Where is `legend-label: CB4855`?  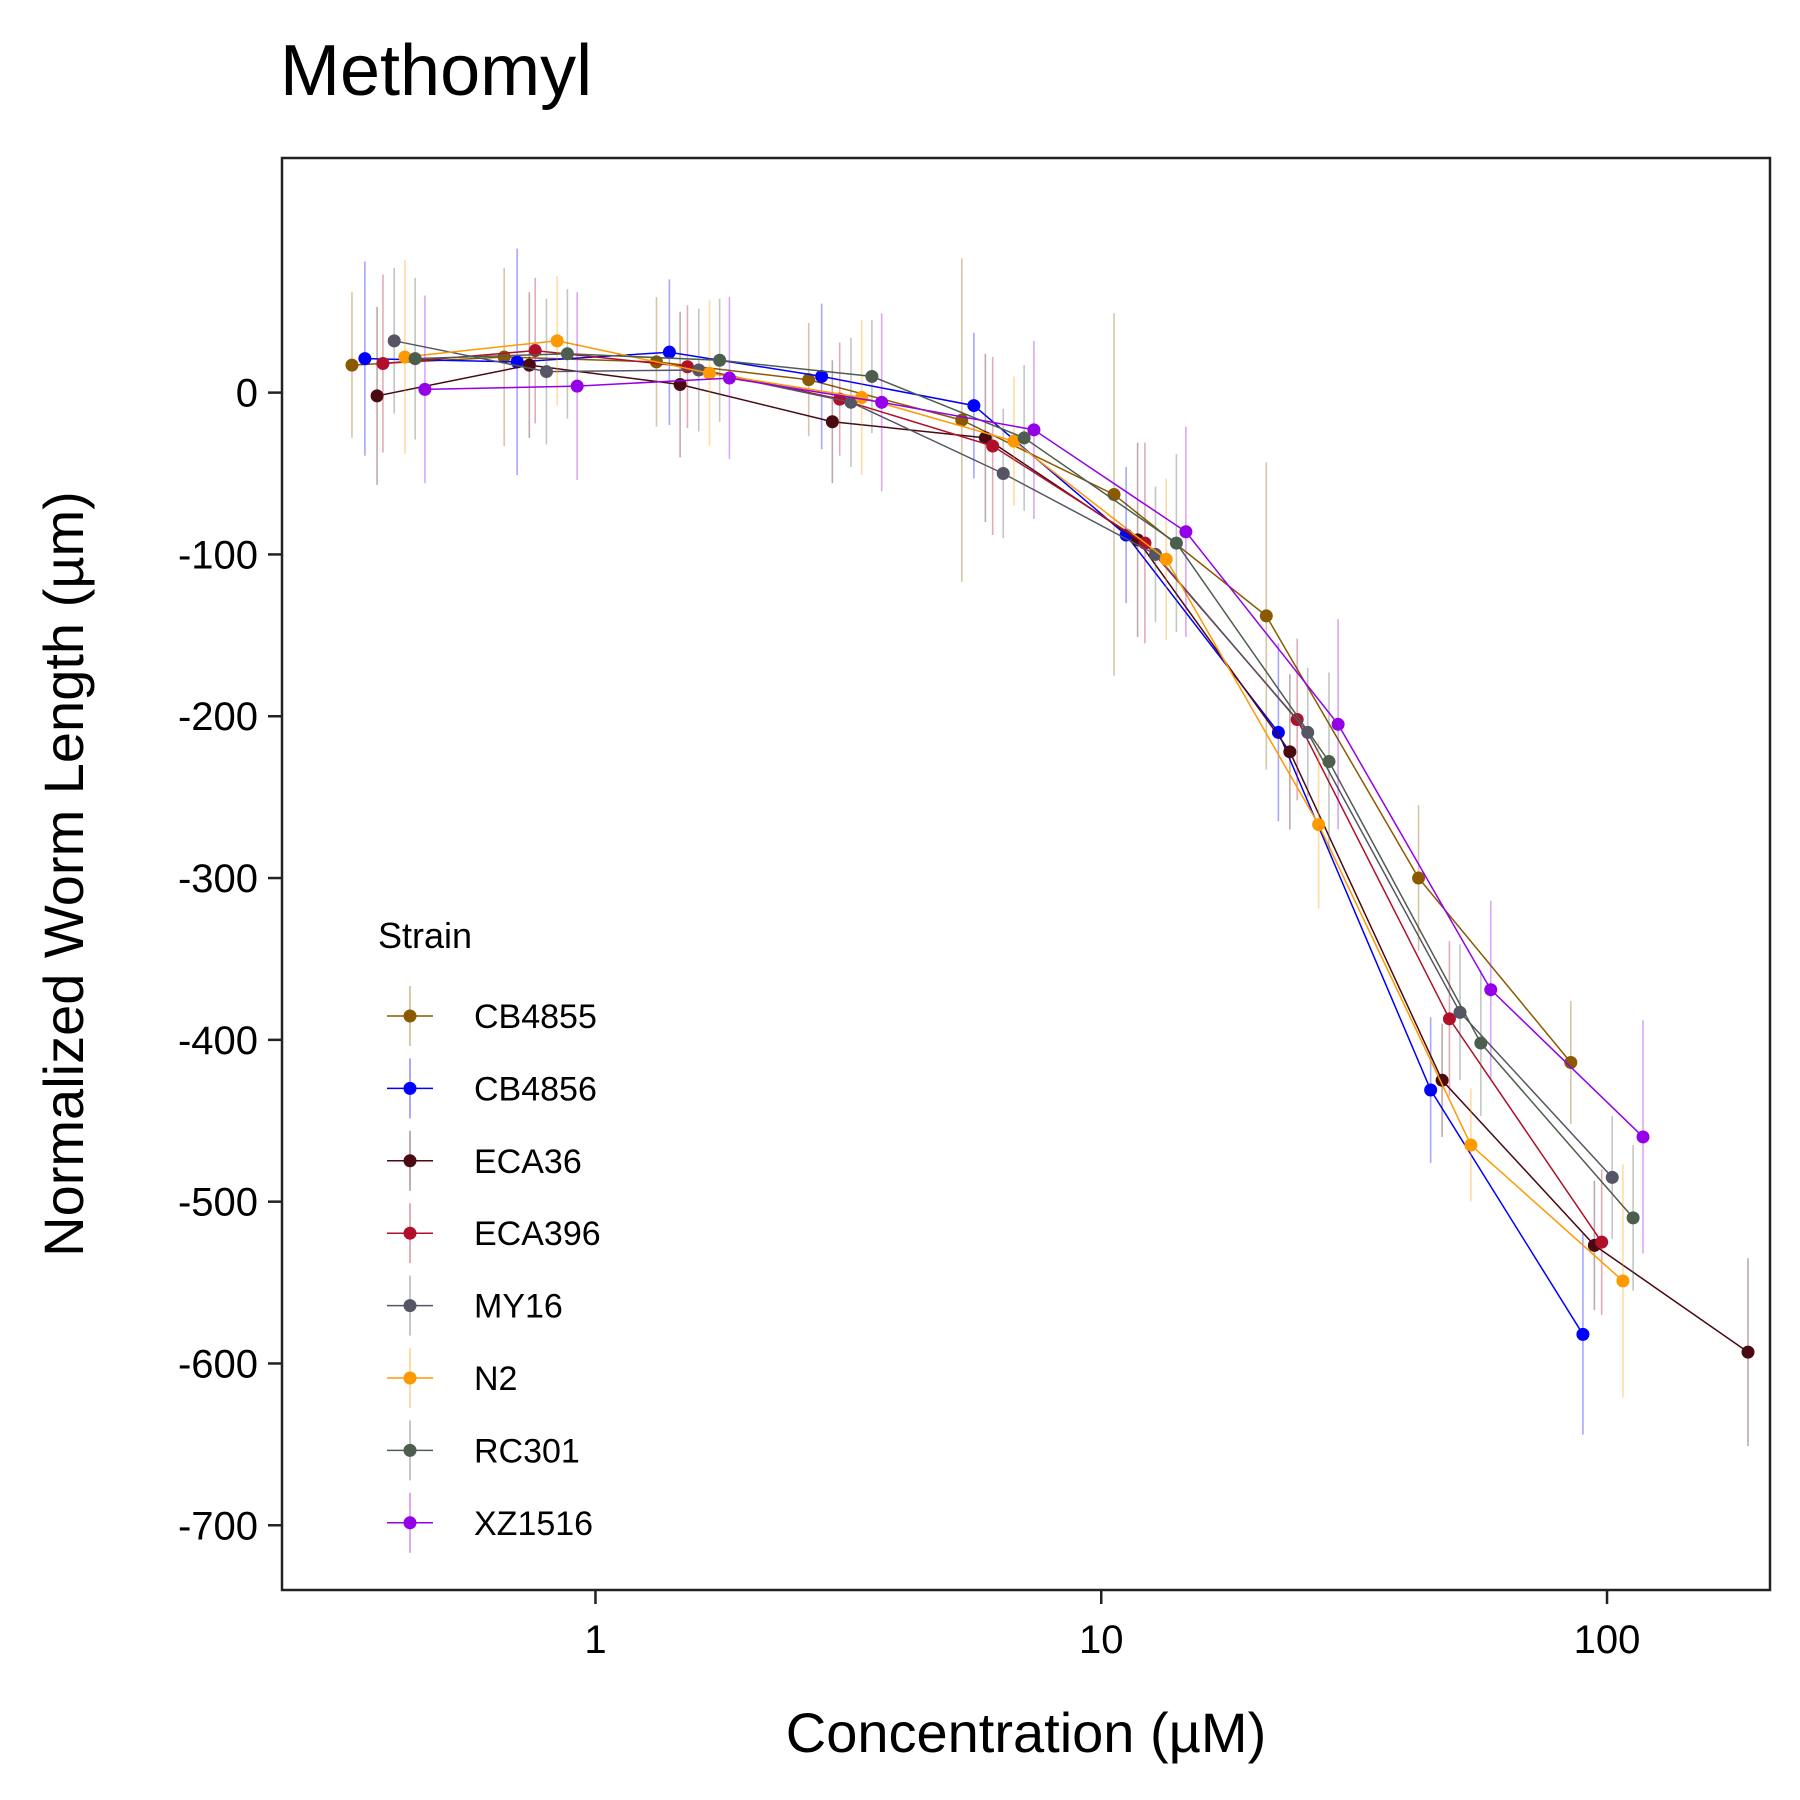
legend-label: CB4855 is located at coordinates (535, 1017).